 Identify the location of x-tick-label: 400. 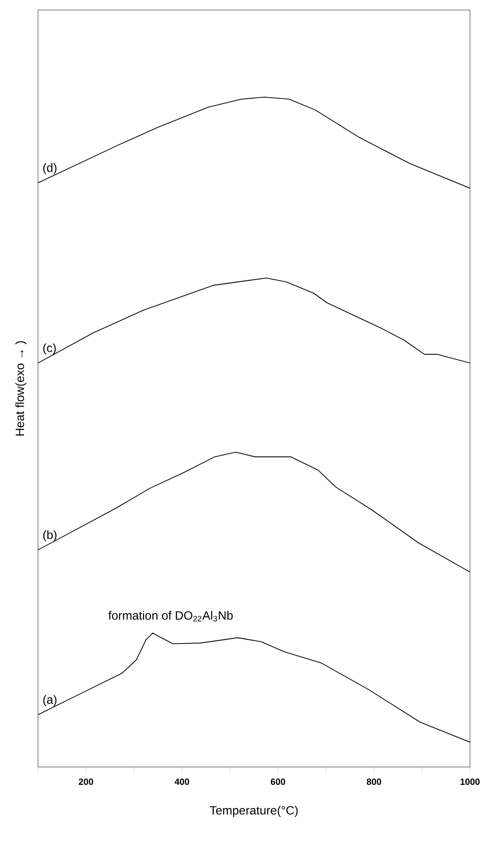
(182, 781).